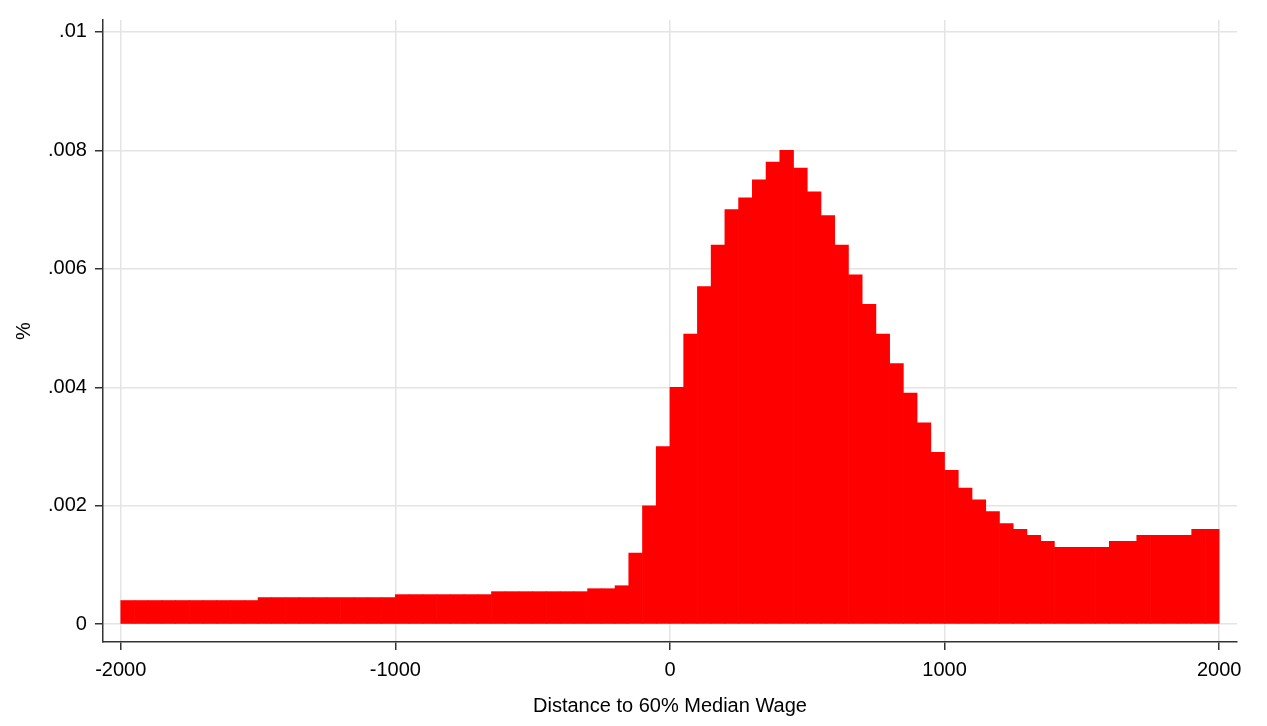 This screenshot has height=726, width=1267. Describe the element at coordinates (67, 148) in the screenshot. I see `y-tick-label: .008` at that location.